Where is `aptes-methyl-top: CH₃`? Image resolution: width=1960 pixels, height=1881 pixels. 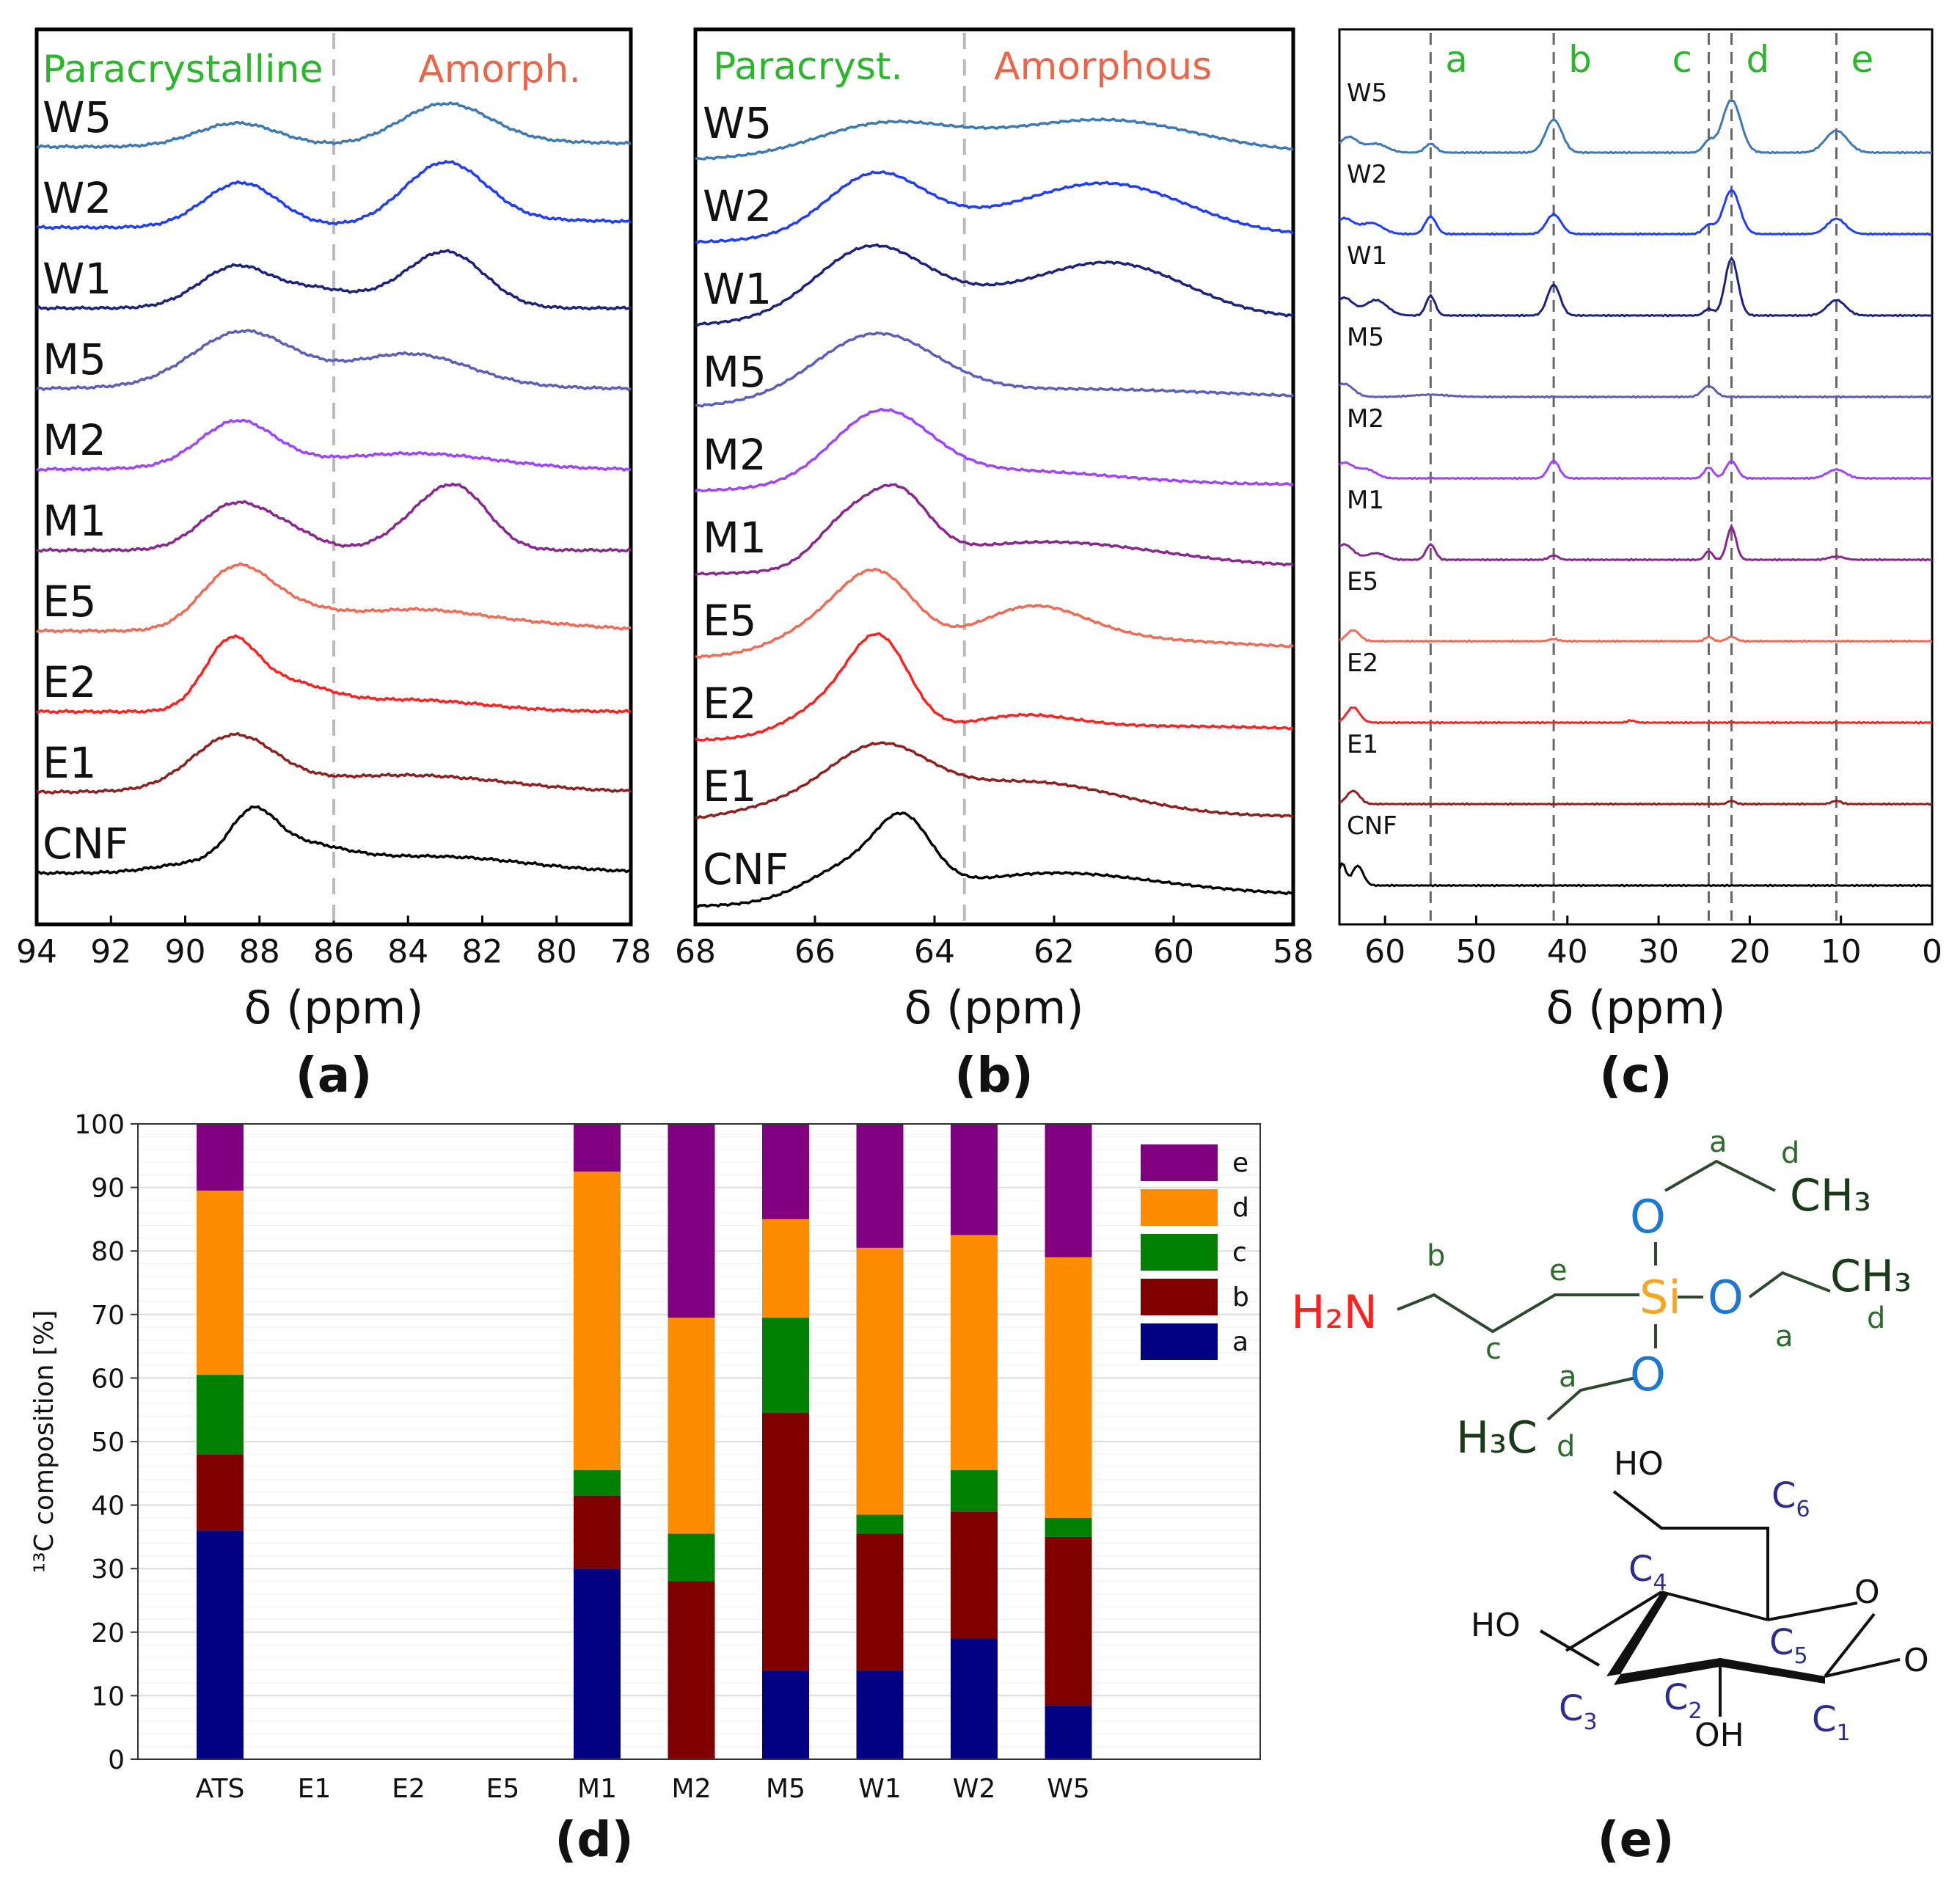
aptes-methyl-top: CH₃ is located at coordinates (1830, 1196).